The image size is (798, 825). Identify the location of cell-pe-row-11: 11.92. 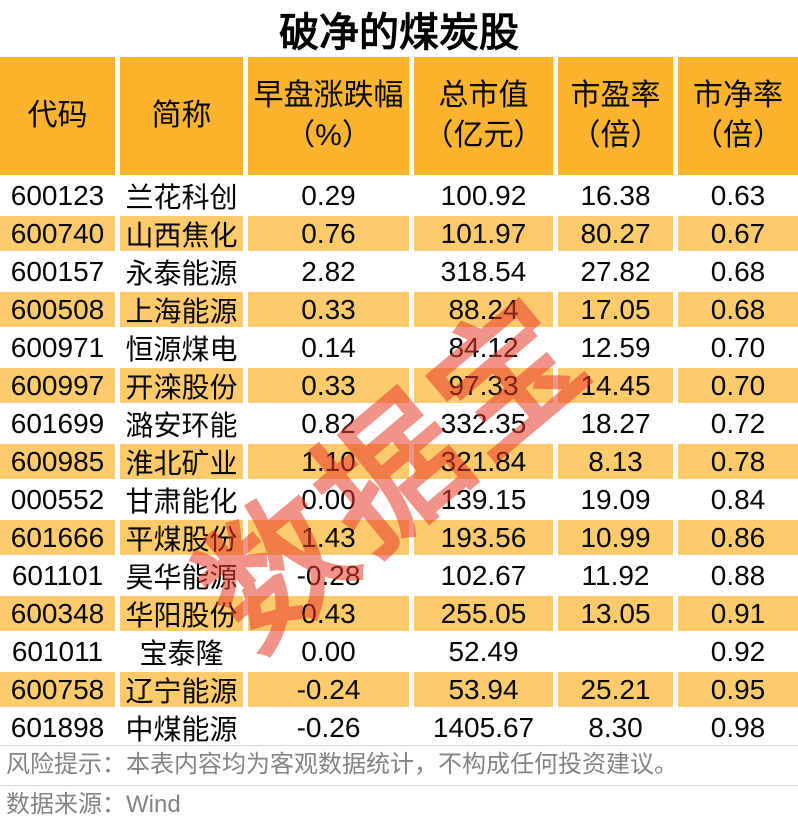
(615, 575).